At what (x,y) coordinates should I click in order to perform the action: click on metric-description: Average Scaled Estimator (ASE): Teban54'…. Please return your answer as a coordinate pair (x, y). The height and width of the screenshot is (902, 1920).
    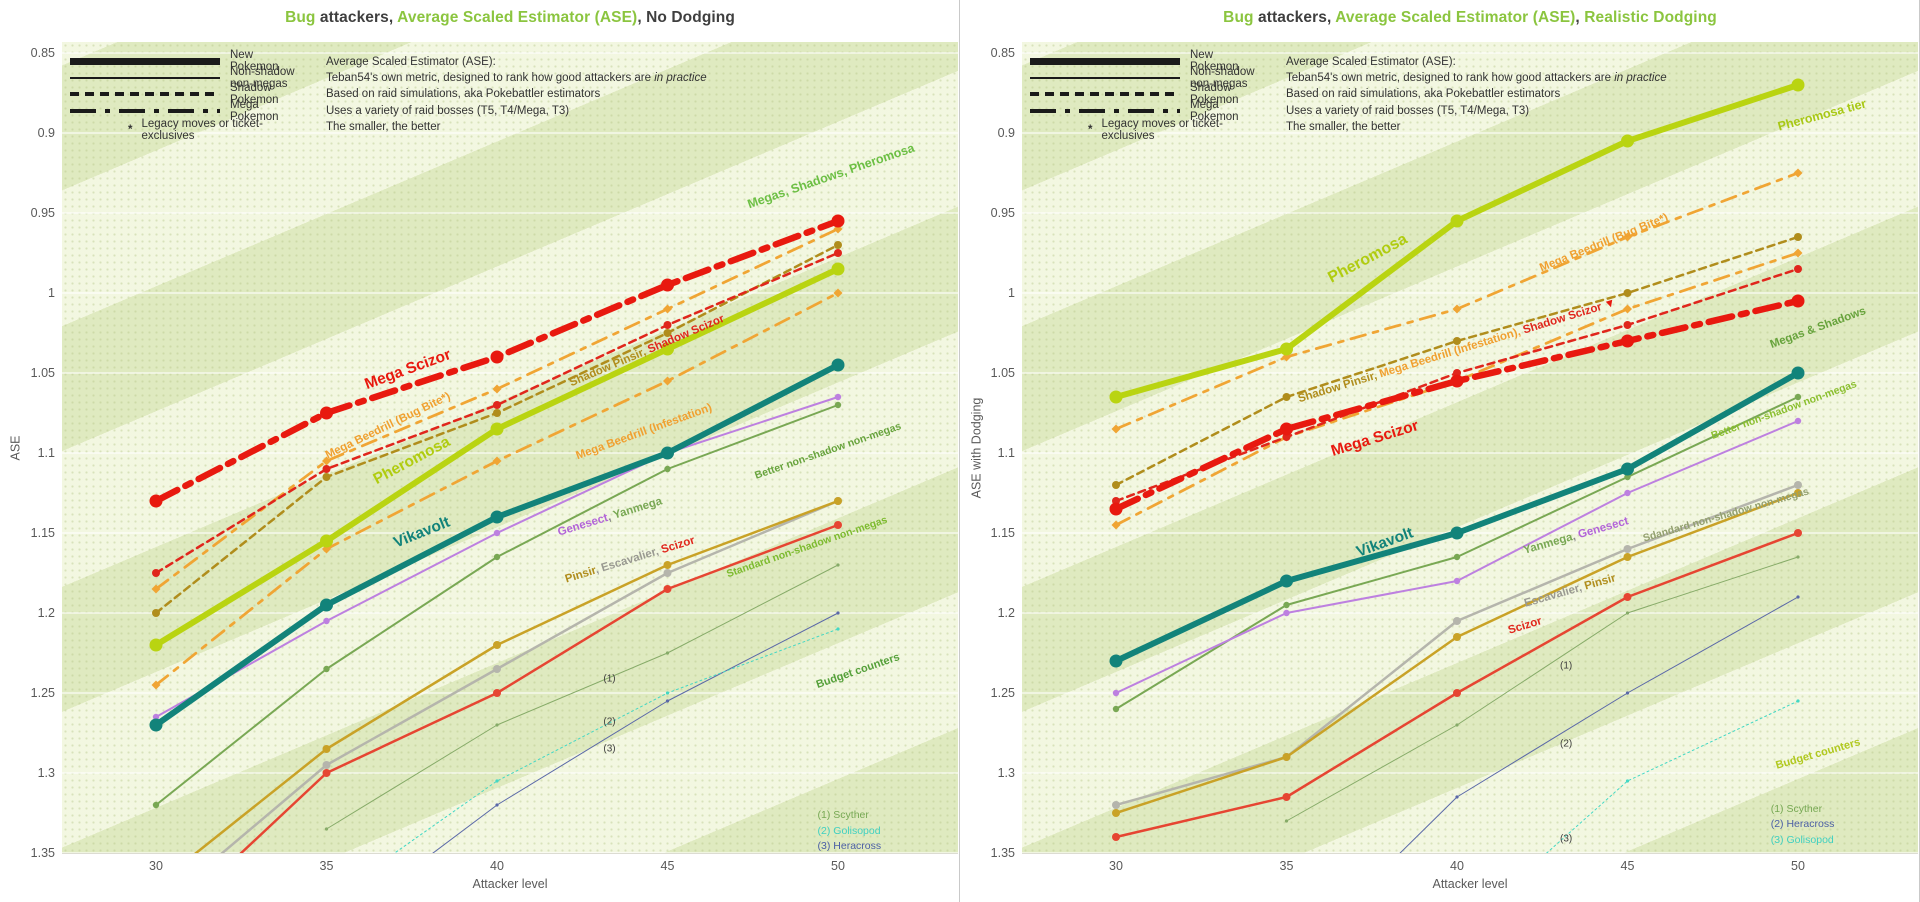
    Looking at the image, I should click on (516, 96).